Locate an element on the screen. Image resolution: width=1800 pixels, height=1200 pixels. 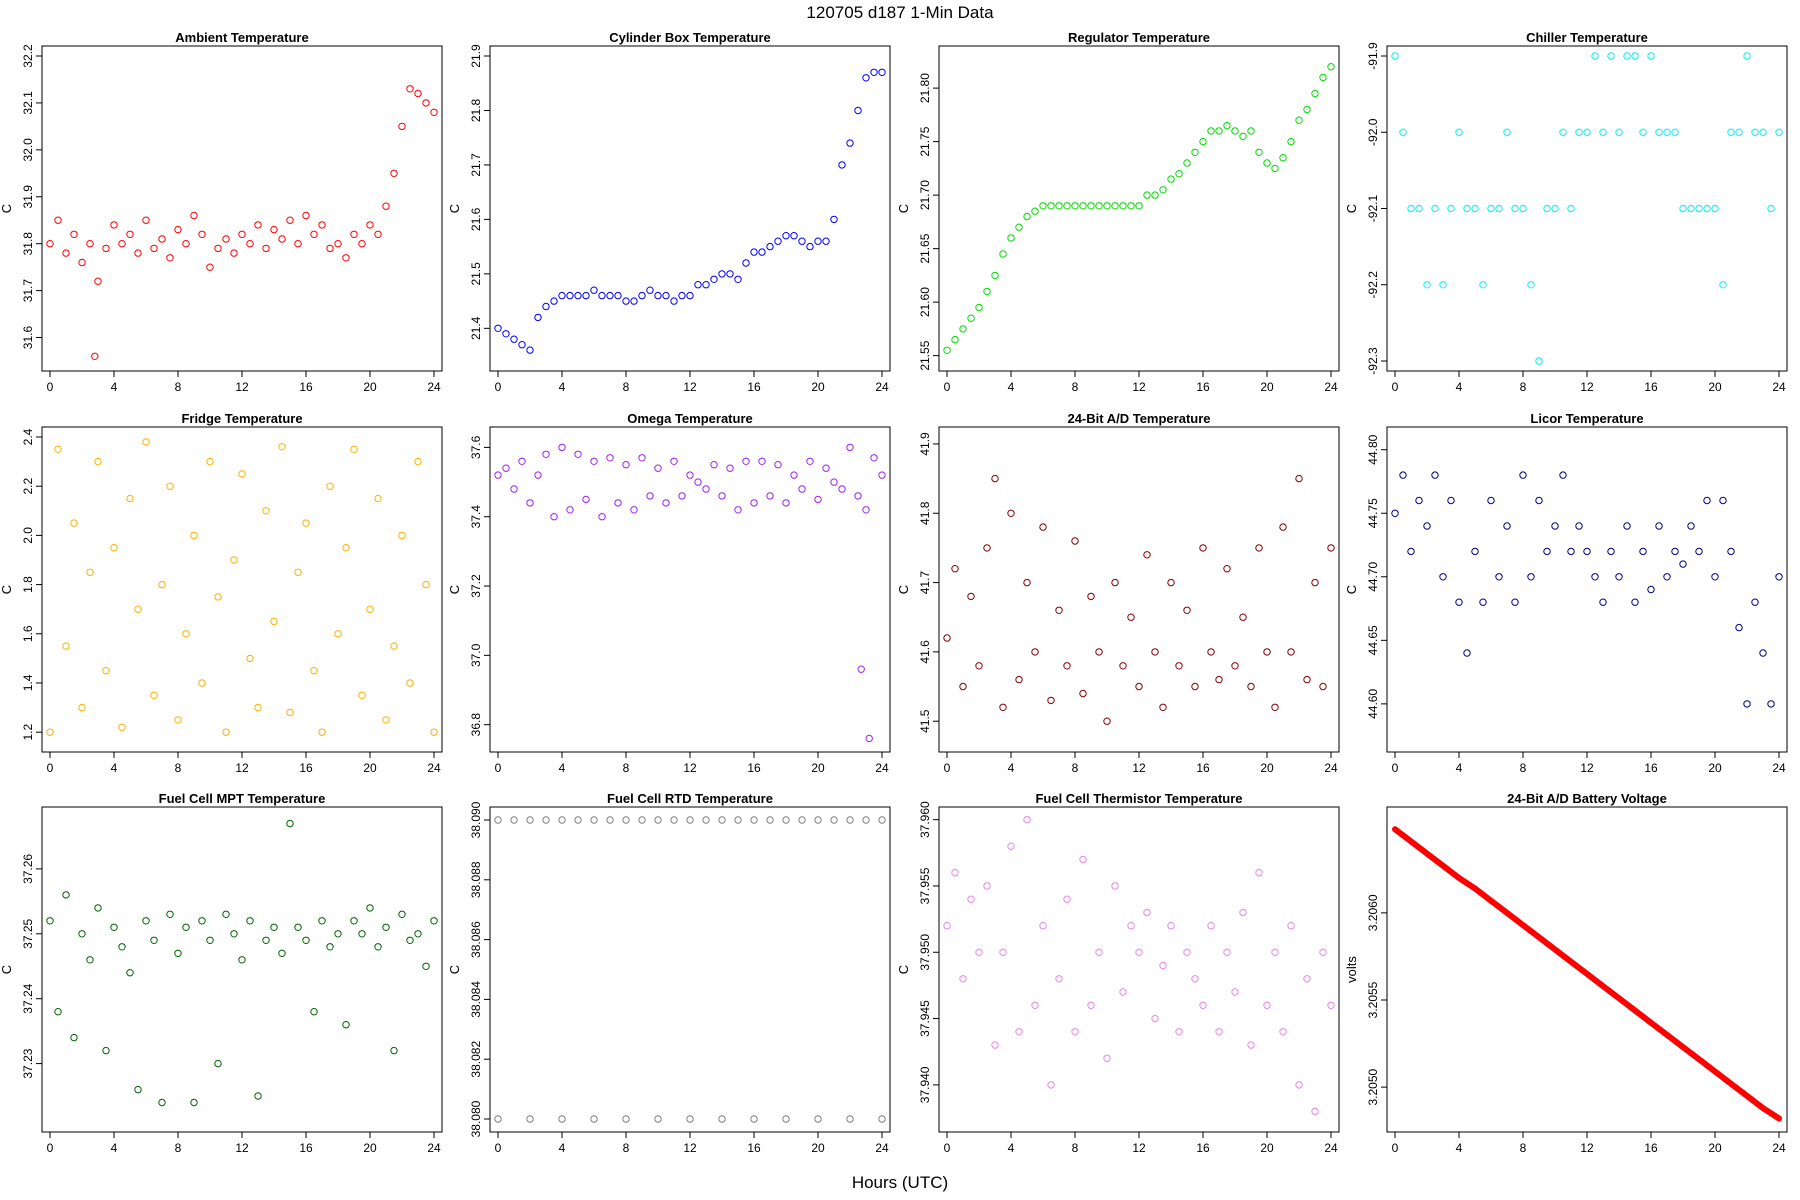
x-tick-label: 16 is located at coordinates (754, 387).